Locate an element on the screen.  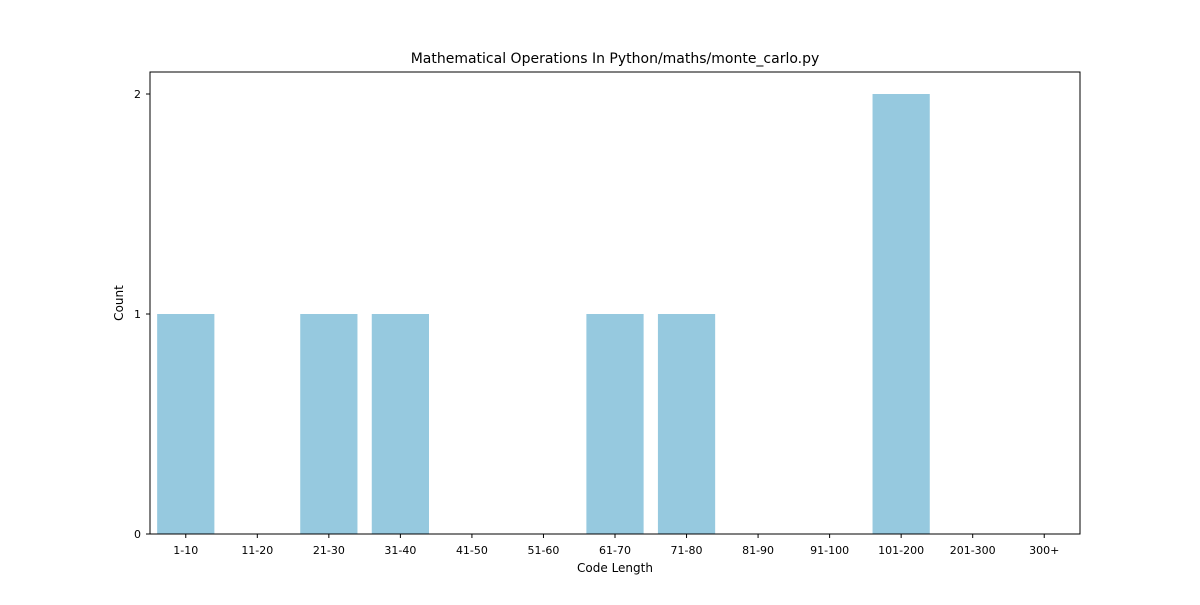
x-tick-label: 201-300 is located at coordinates (973, 550).